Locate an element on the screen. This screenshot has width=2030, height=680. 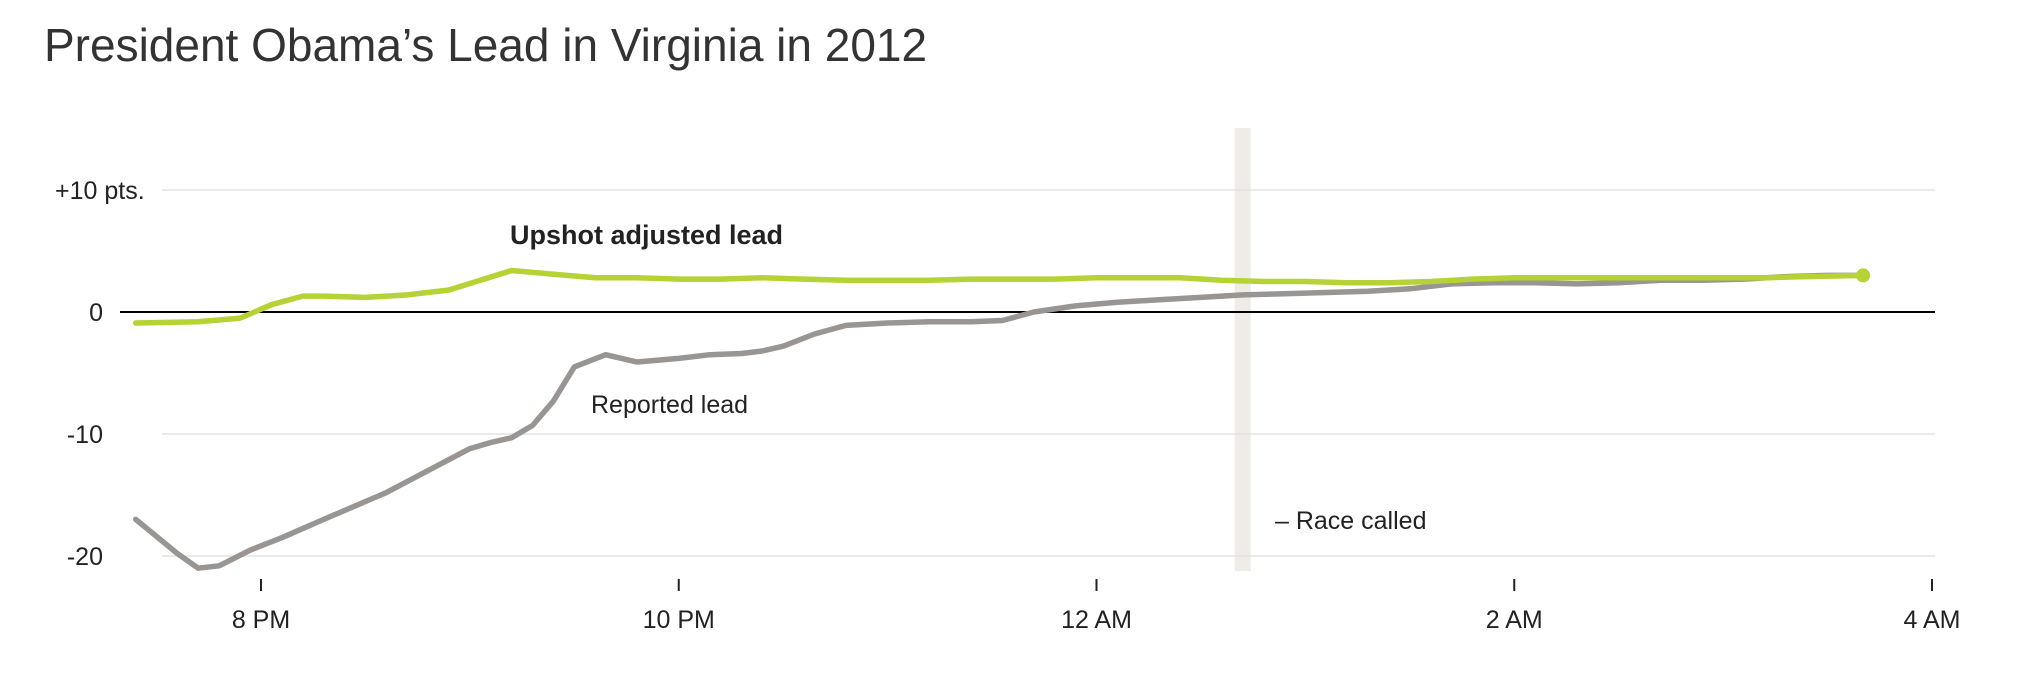
race-called-band-layer is located at coordinates (1242, 349).